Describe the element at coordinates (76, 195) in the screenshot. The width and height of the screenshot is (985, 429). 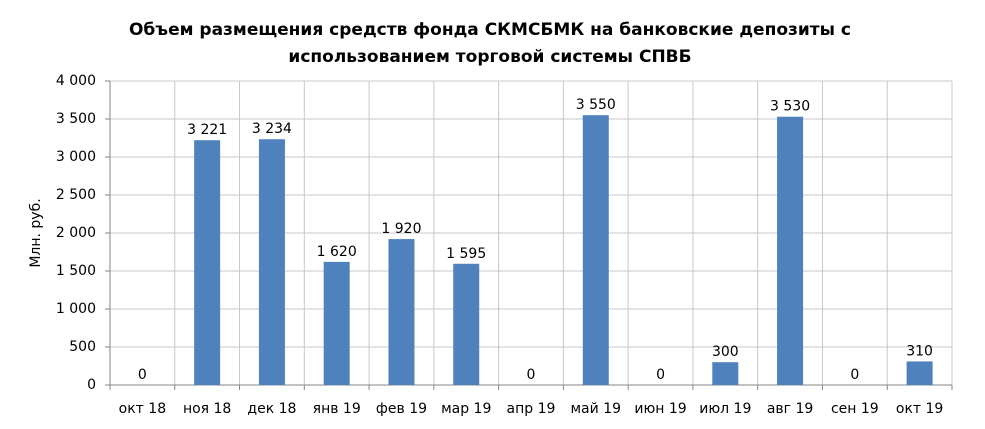
I see `y-tick-label: 2 500` at that location.